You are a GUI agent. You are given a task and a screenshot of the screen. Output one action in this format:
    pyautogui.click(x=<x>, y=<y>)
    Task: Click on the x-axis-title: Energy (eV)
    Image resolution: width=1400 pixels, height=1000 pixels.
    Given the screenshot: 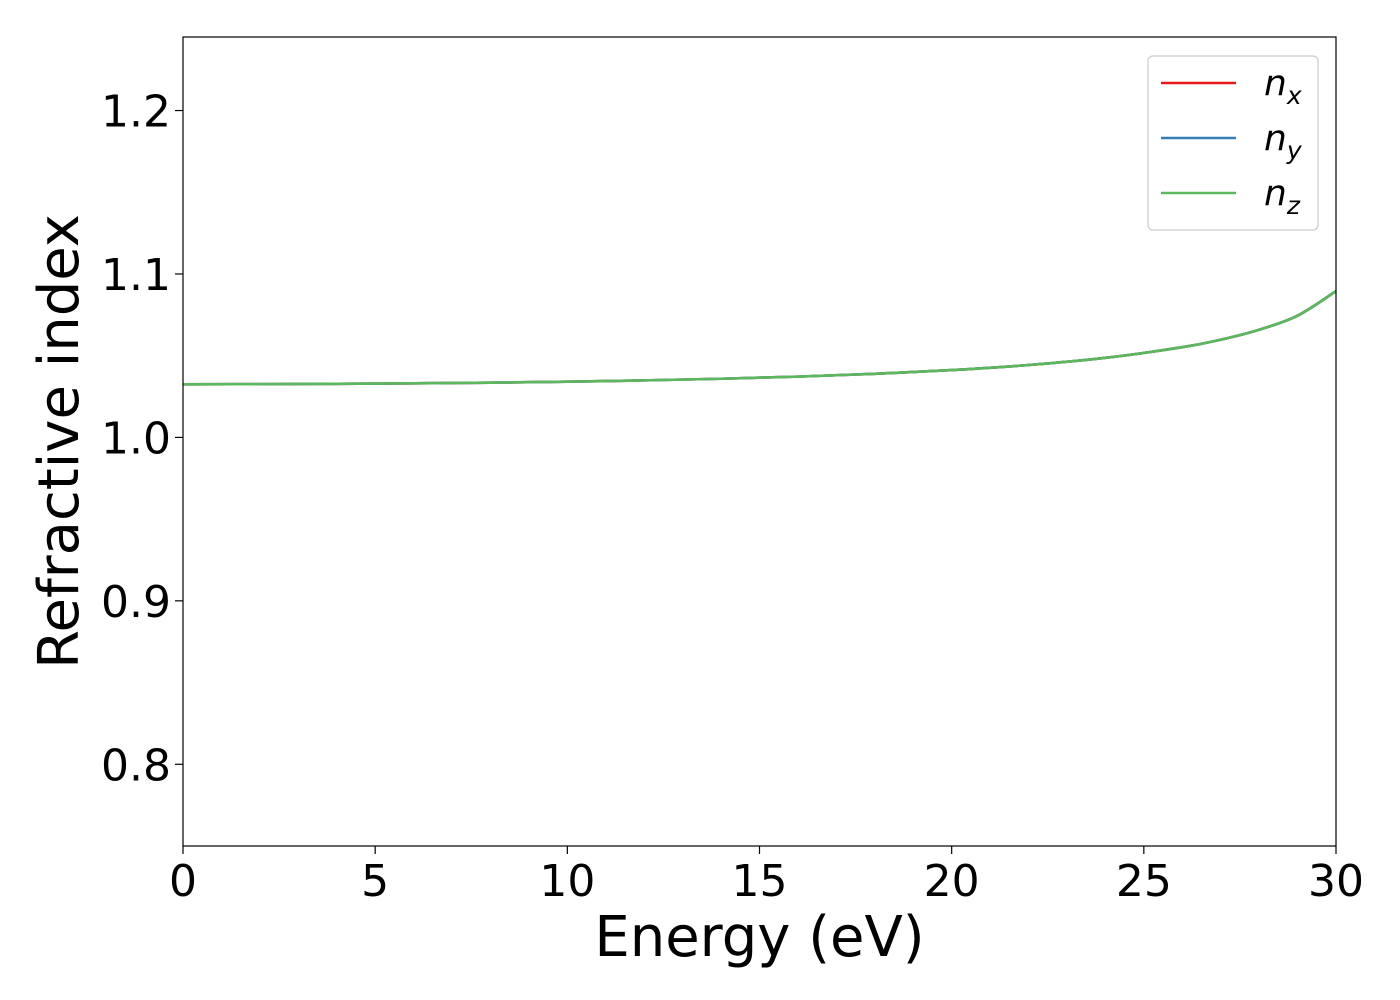 What is the action you would take?
    pyautogui.click(x=759, y=937)
    